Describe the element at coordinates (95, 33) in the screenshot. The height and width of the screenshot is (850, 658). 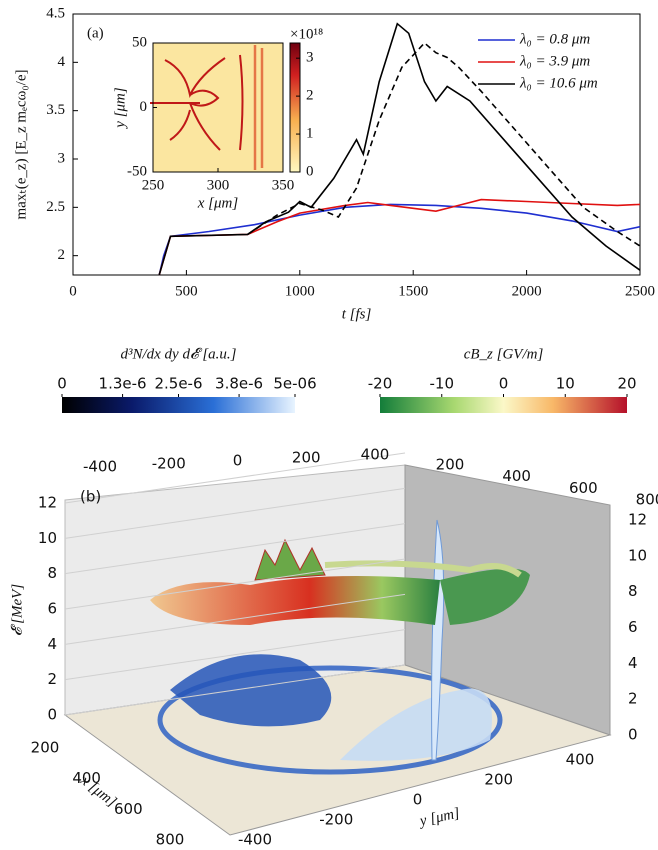
I see `panel-label: (a)` at that location.